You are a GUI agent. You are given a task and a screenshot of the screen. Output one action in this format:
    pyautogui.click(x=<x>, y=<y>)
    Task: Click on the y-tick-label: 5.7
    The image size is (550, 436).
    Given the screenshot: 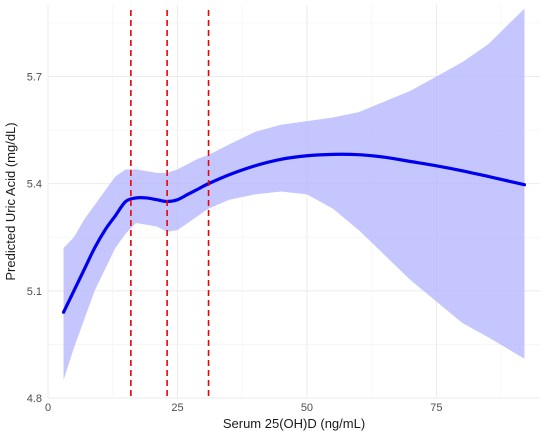 What is the action you would take?
    pyautogui.click(x=34, y=77)
    